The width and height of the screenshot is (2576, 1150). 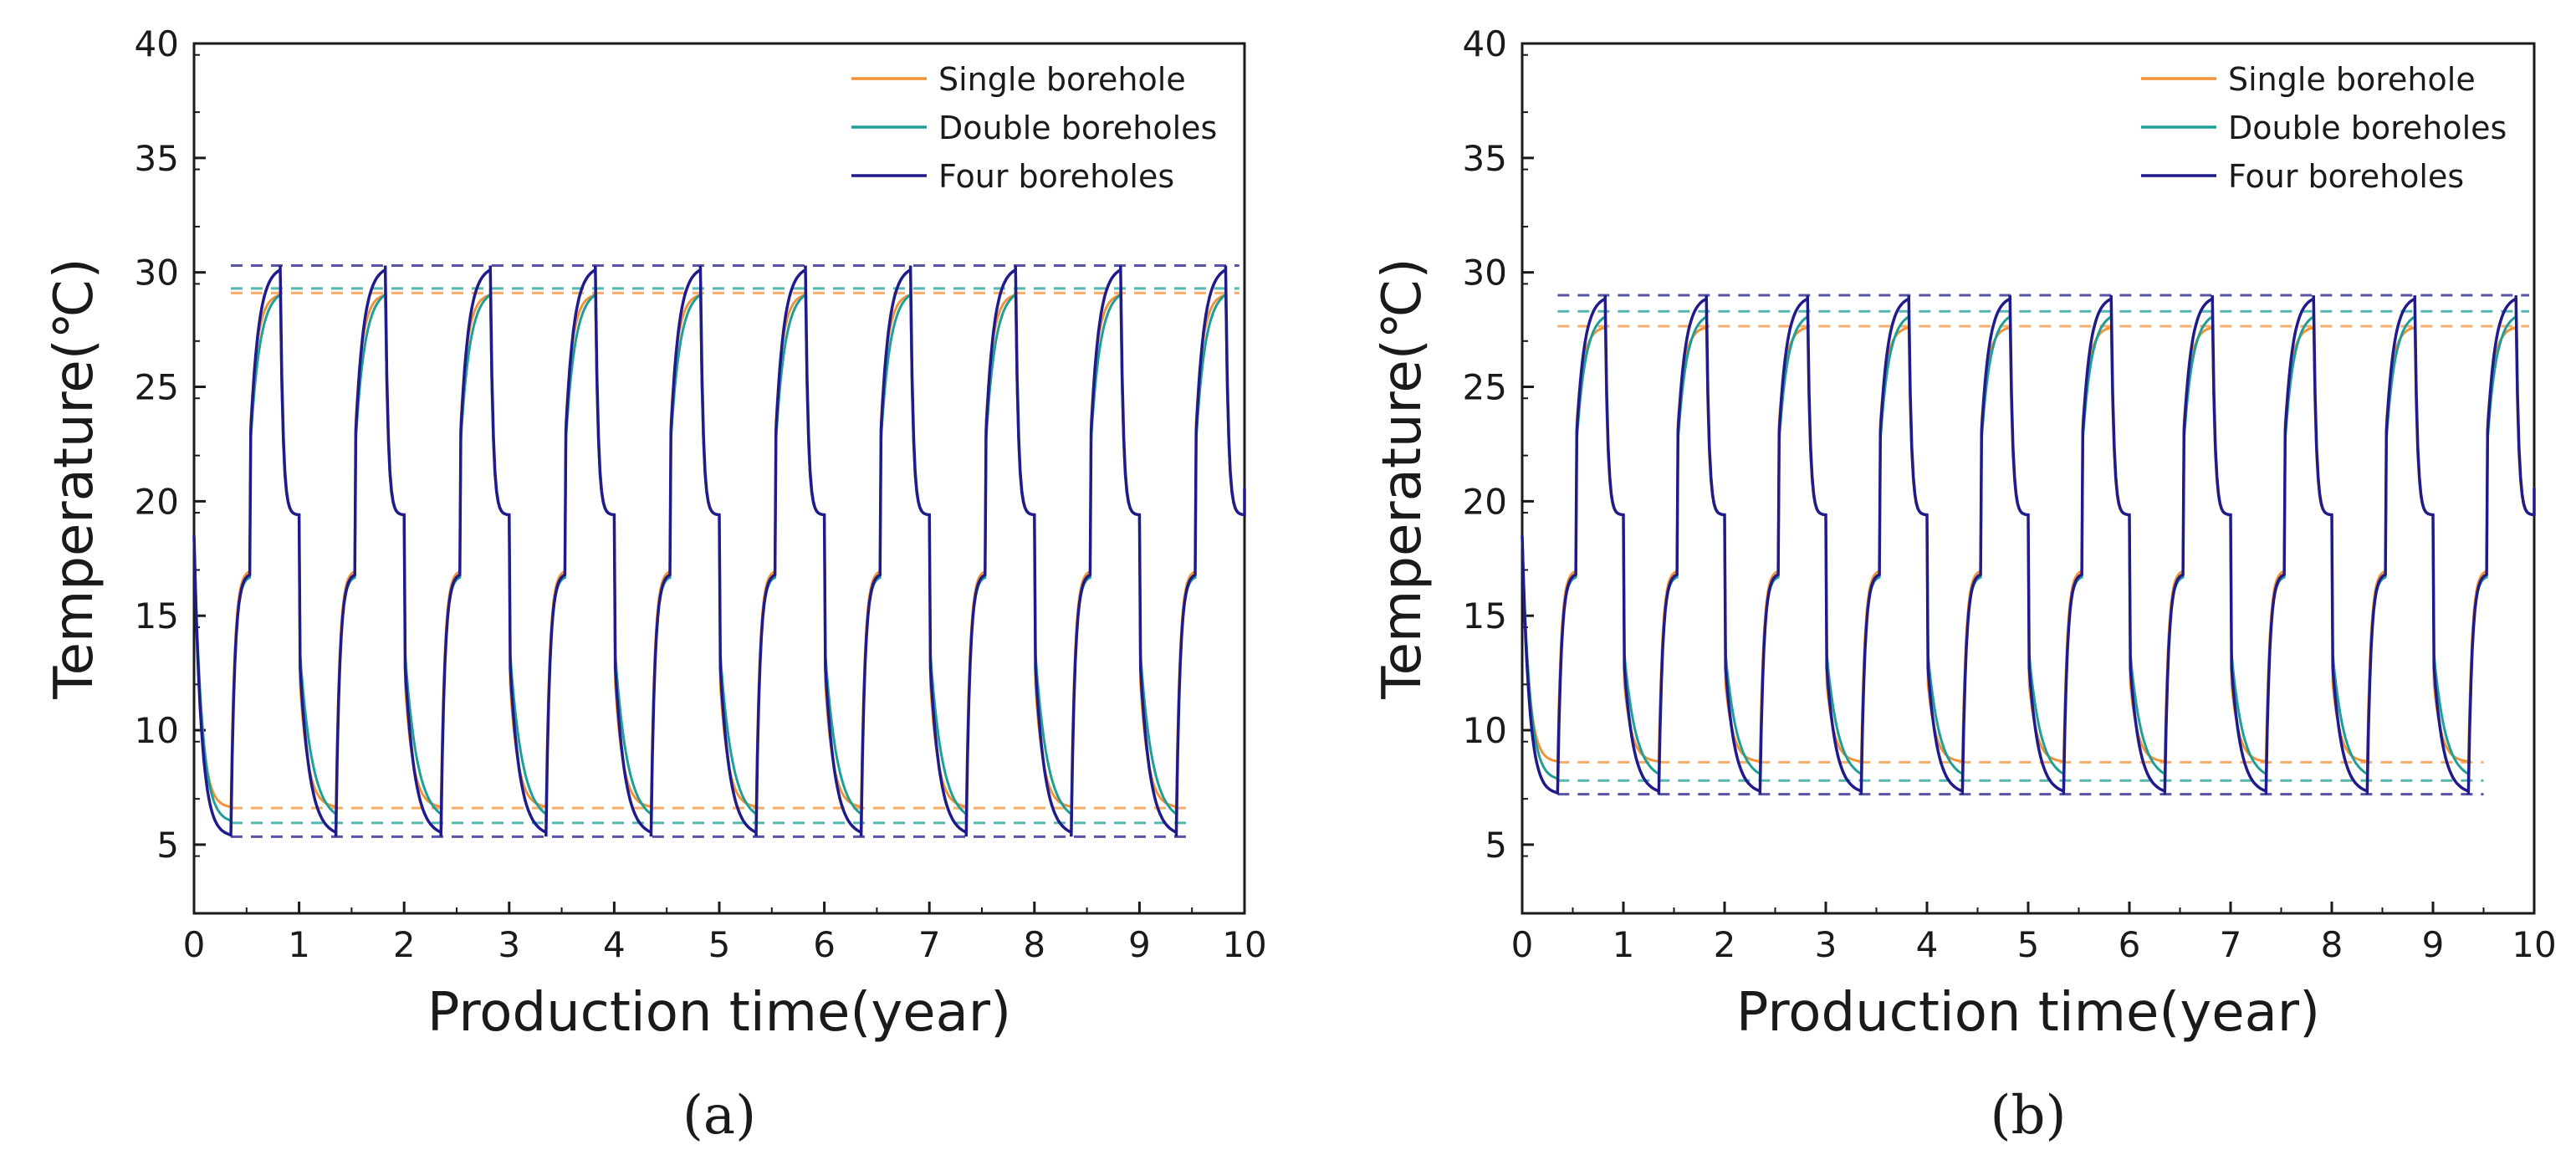 What do you see at coordinates (2029, 1116) in the screenshot?
I see `panel-label: (b)` at bounding box center [2029, 1116].